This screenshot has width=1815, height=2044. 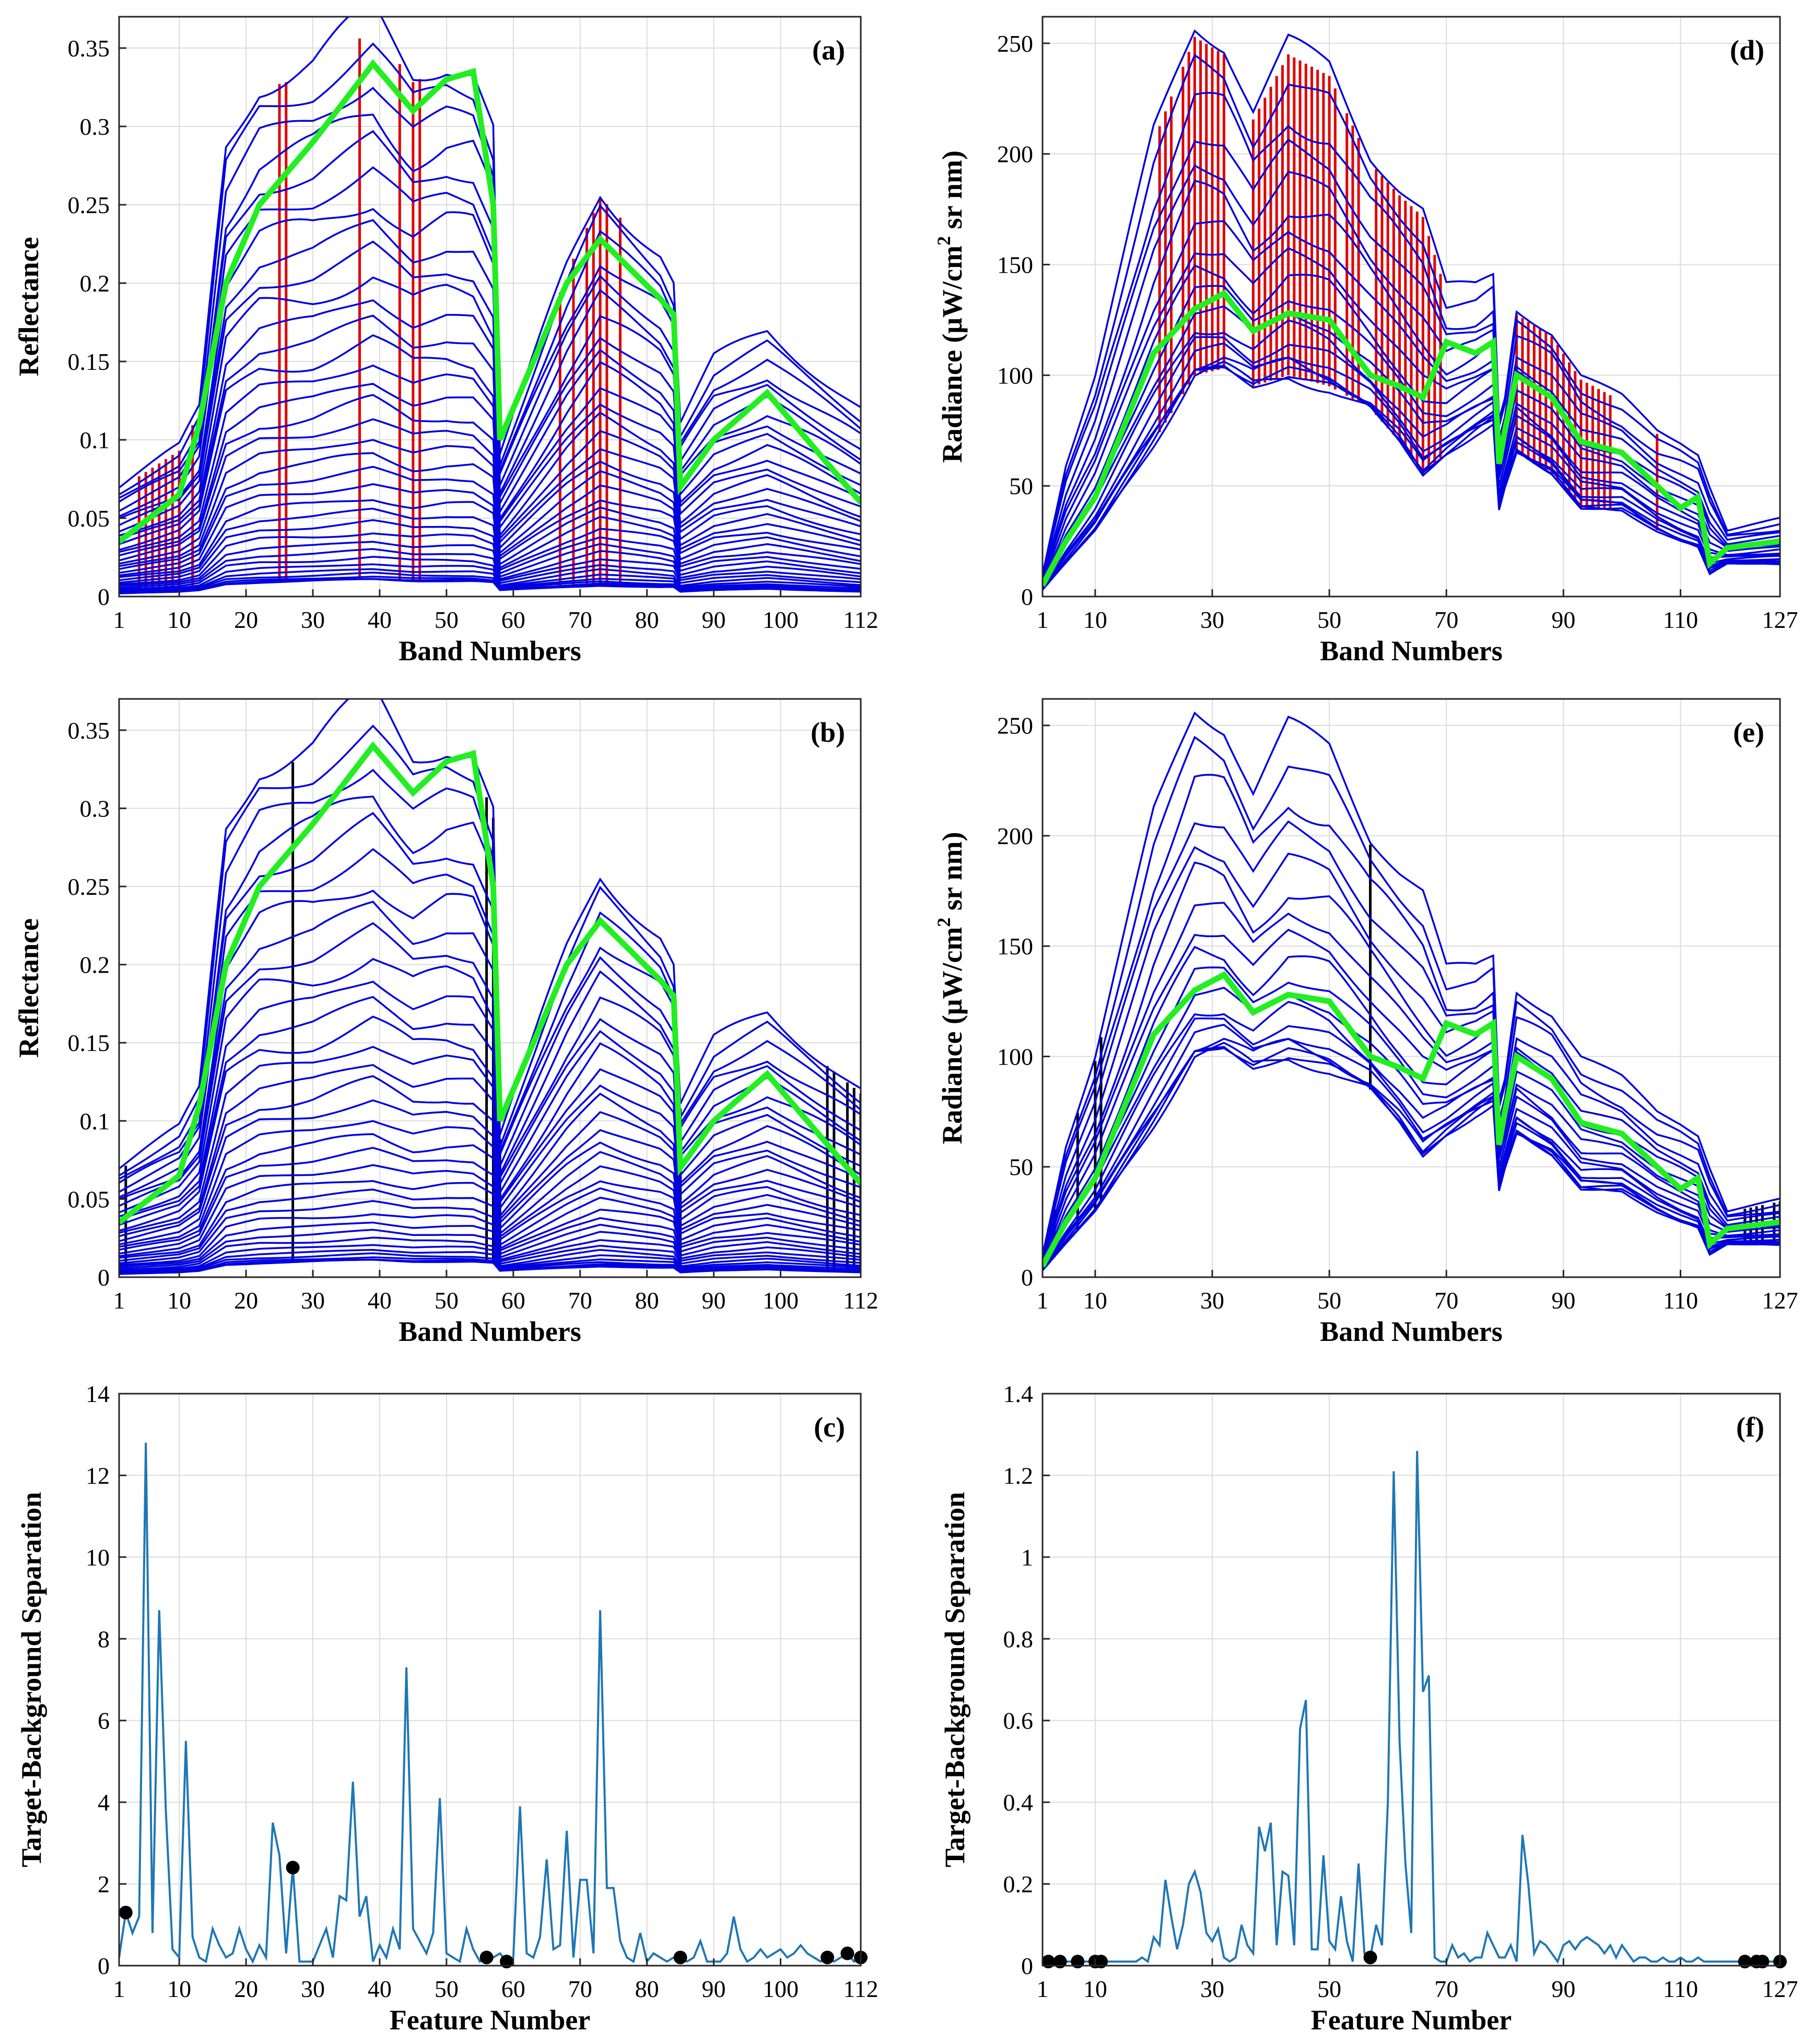 What do you see at coordinates (647, 1300) in the screenshot?
I see `x-tick-label: 80` at bounding box center [647, 1300].